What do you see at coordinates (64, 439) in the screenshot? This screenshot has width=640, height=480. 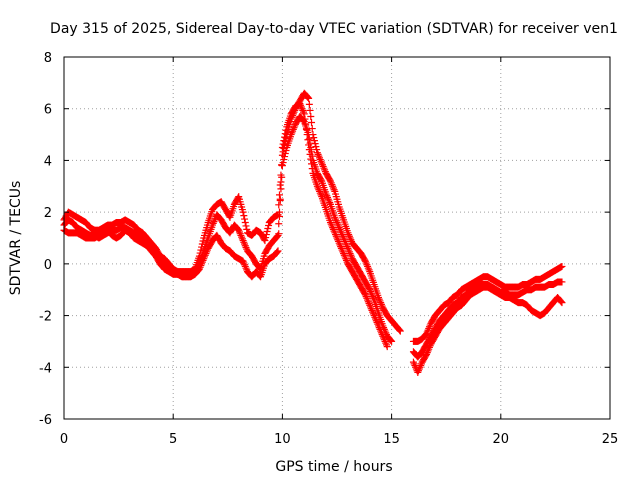 I see `x-tick-label: 0` at bounding box center [64, 439].